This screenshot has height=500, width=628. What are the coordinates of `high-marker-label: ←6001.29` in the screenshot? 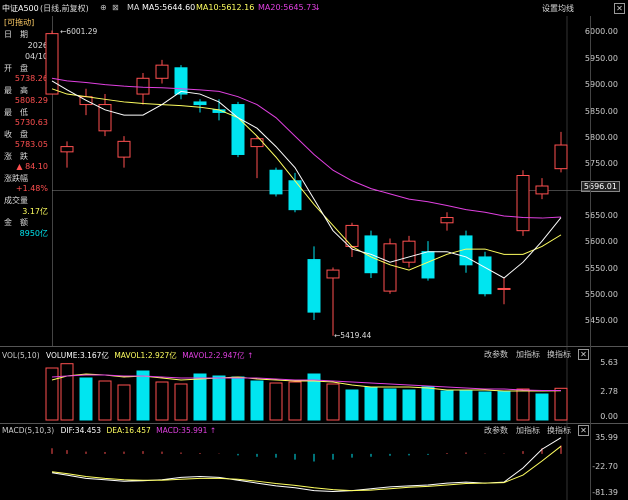 It's located at (79, 31).